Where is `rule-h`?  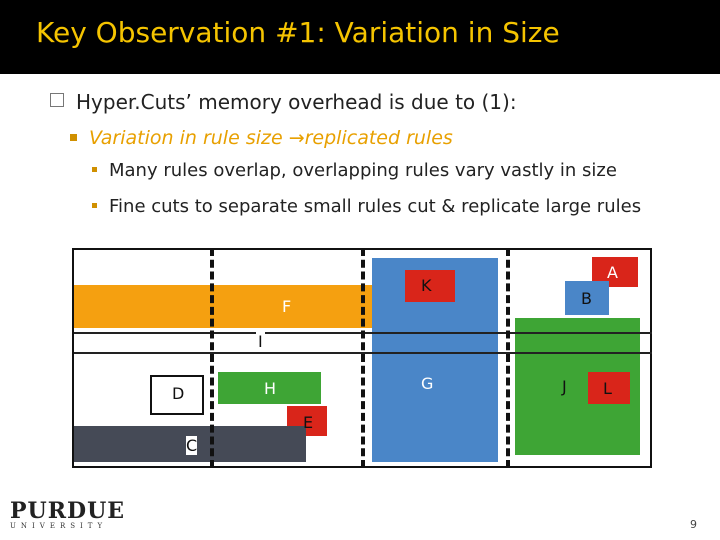 rule-h is located at coordinates (269, 388).